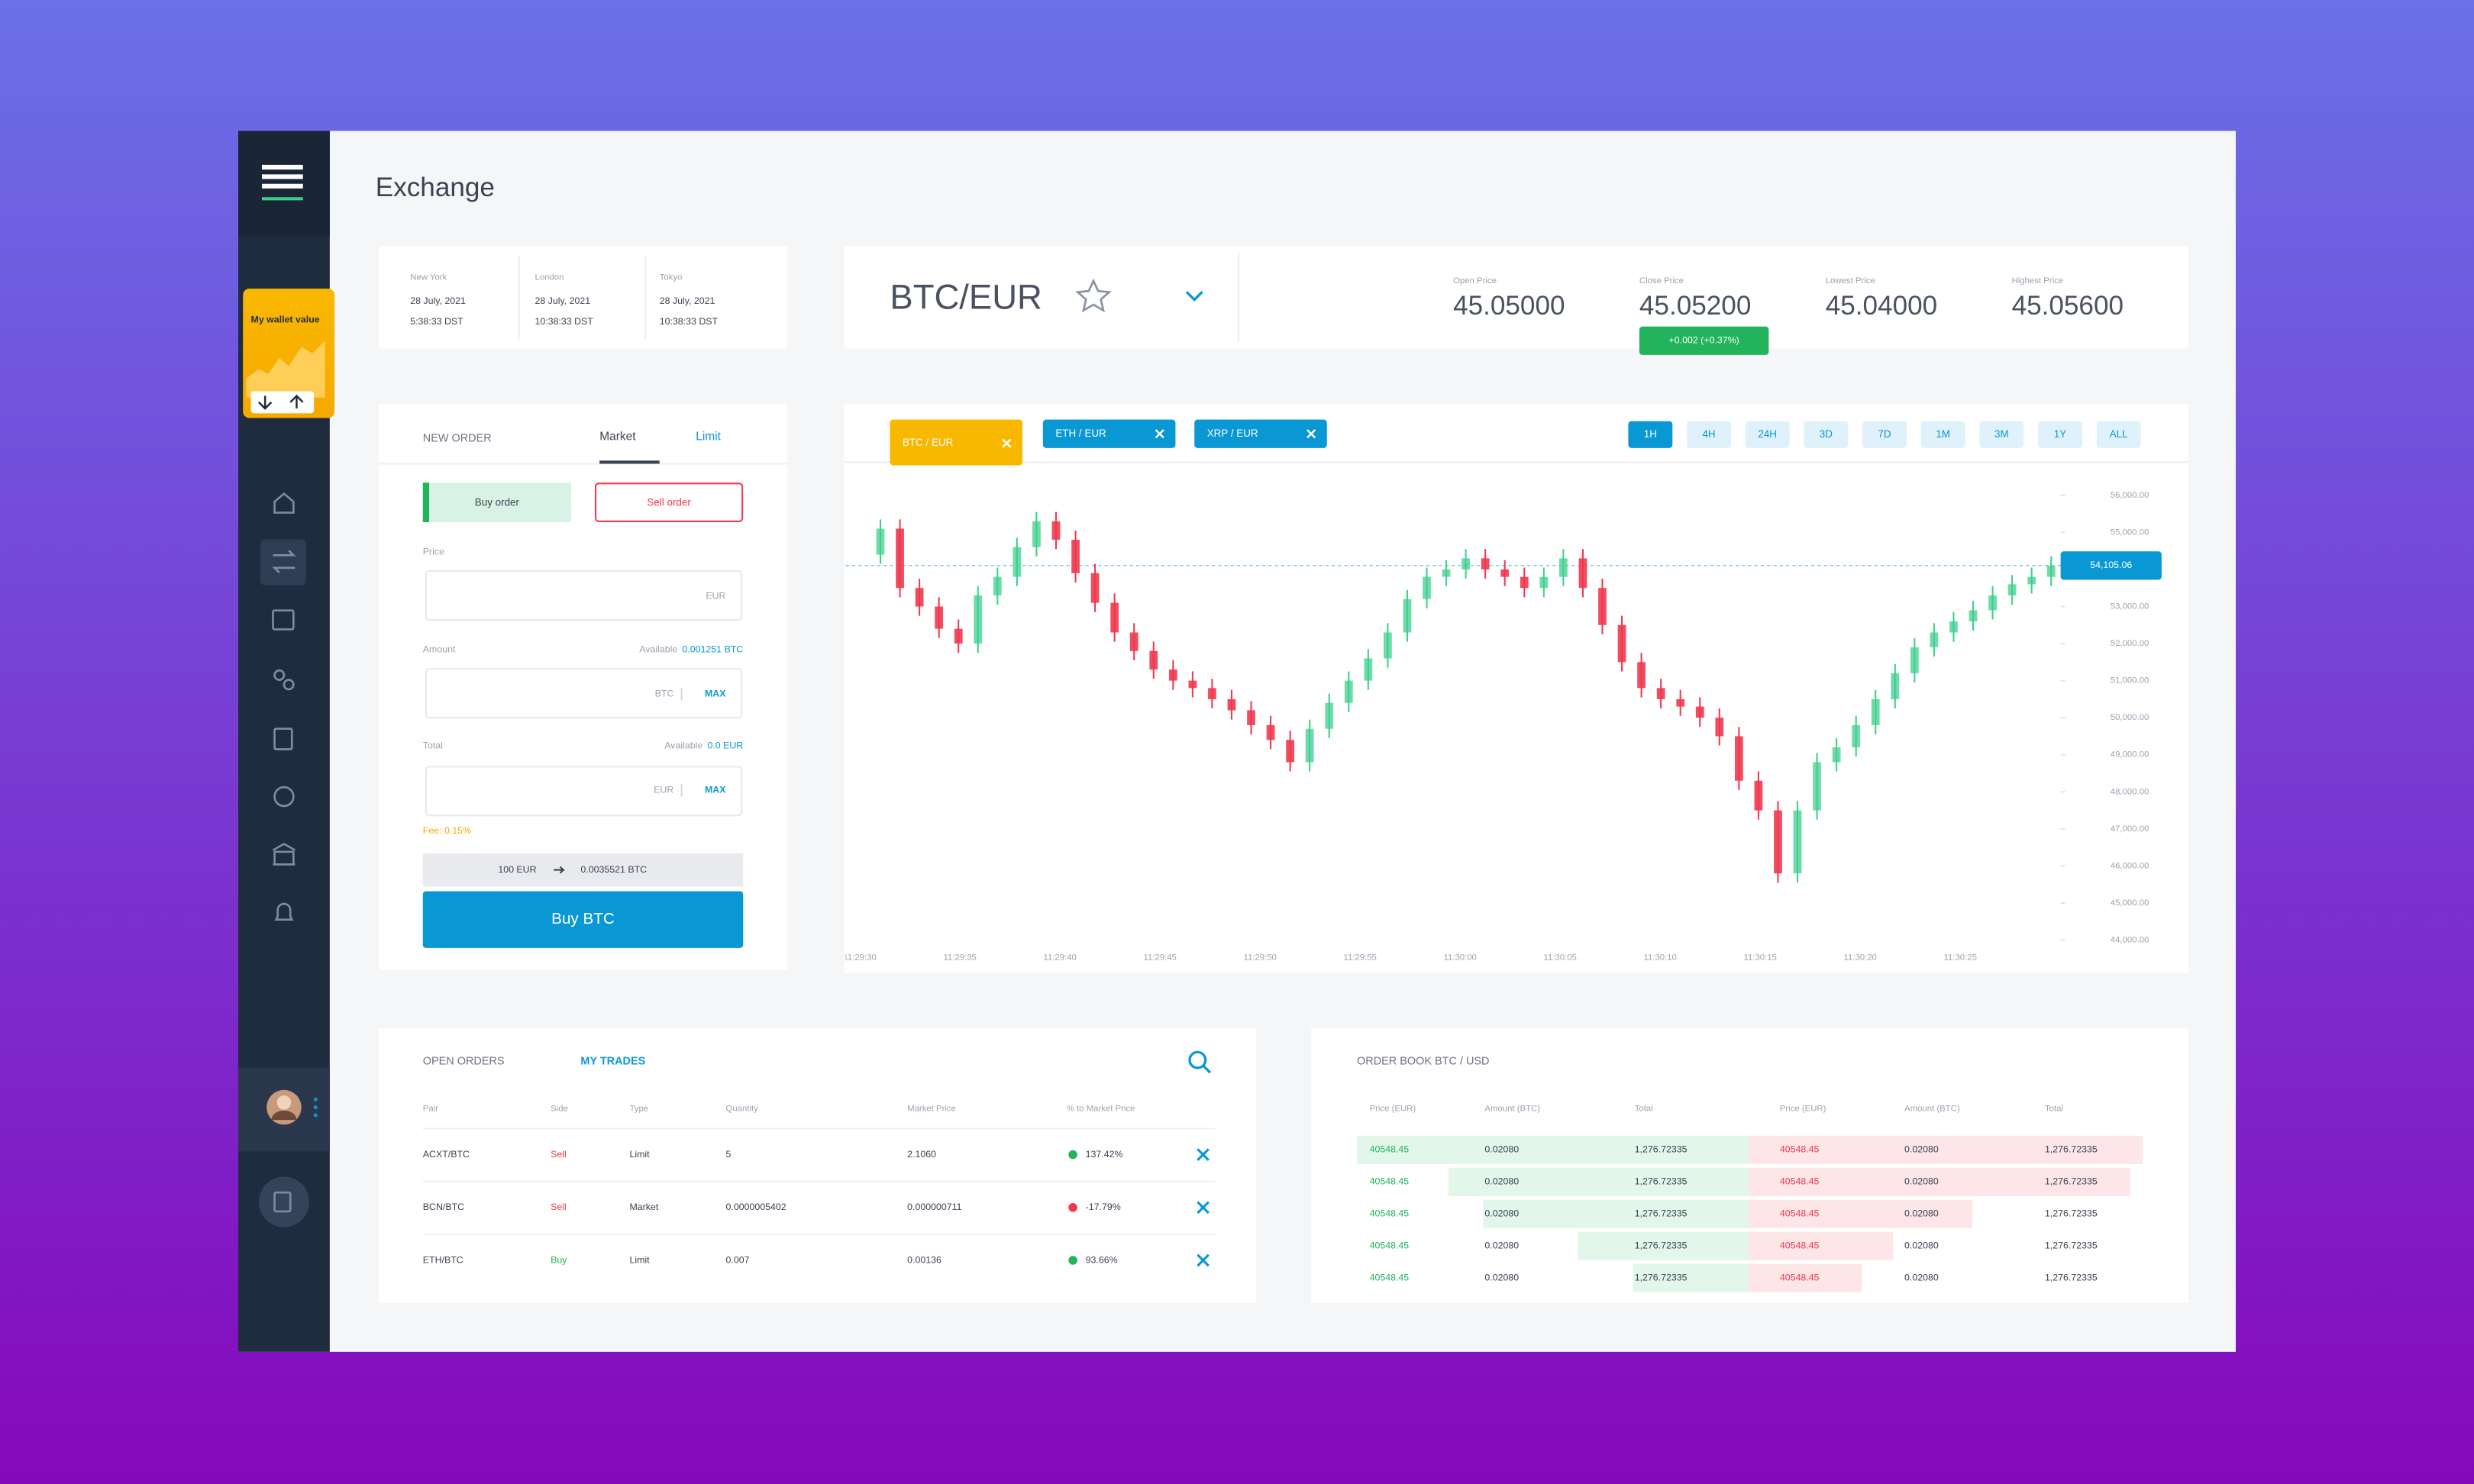 The width and height of the screenshot is (2474, 1484). What do you see at coordinates (658, 649) in the screenshot?
I see `available-label: Available` at bounding box center [658, 649].